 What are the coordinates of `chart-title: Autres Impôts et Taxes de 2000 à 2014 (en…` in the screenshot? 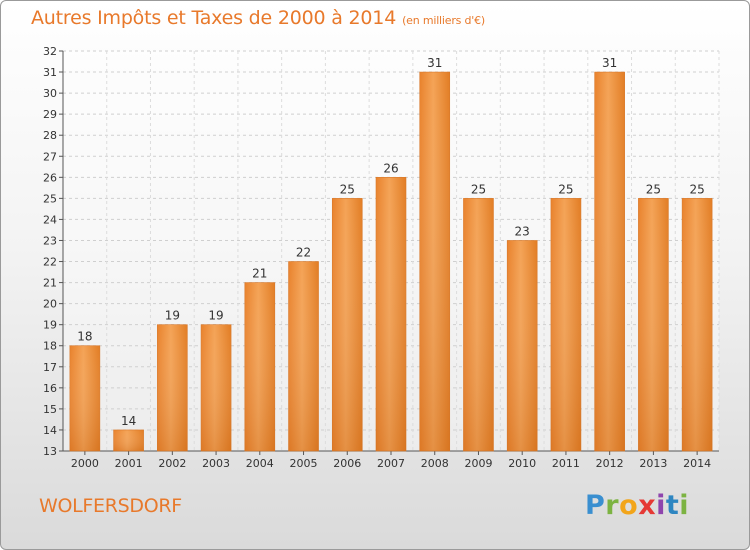 It's located at (258, 18).